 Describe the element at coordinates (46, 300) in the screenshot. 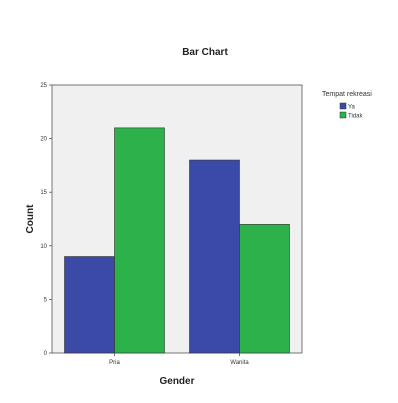

I see `y-tick-label: 5` at that location.